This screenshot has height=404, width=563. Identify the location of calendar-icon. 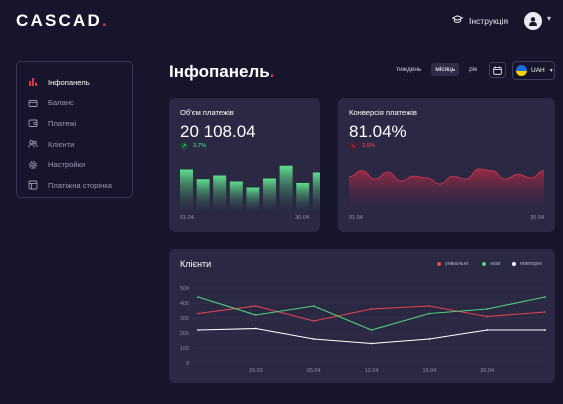
(497, 70).